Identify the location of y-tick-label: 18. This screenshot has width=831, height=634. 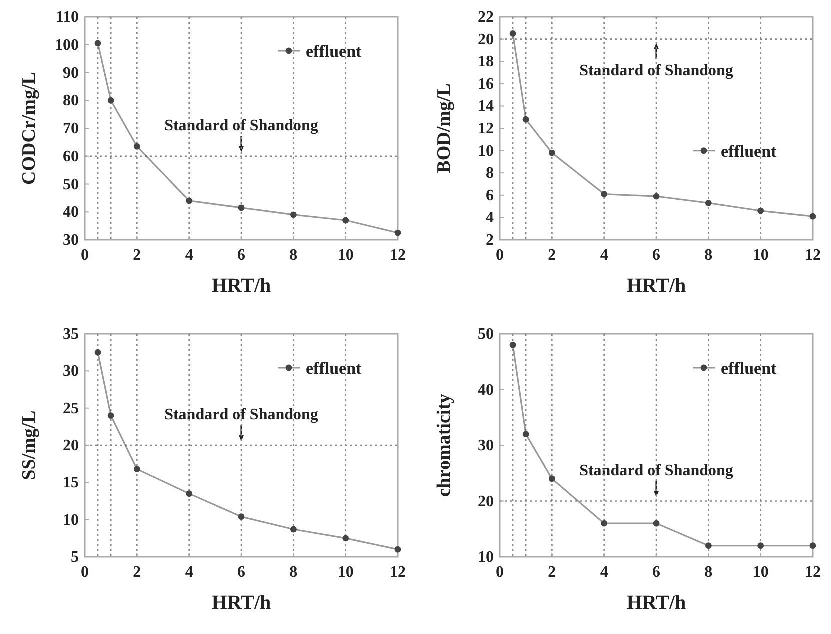
(486, 62).